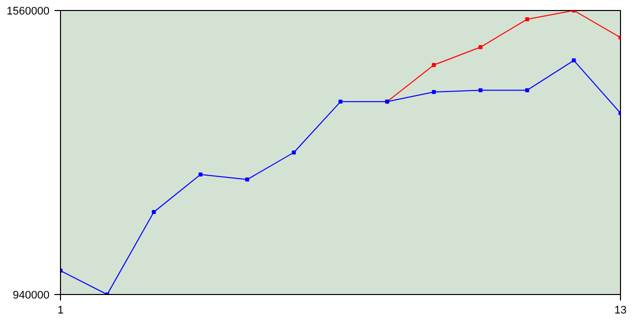  What do you see at coordinates (28, 12) in the screenshot?
I see `y-tick-label: 1560000` at bounding box center [28, 12].